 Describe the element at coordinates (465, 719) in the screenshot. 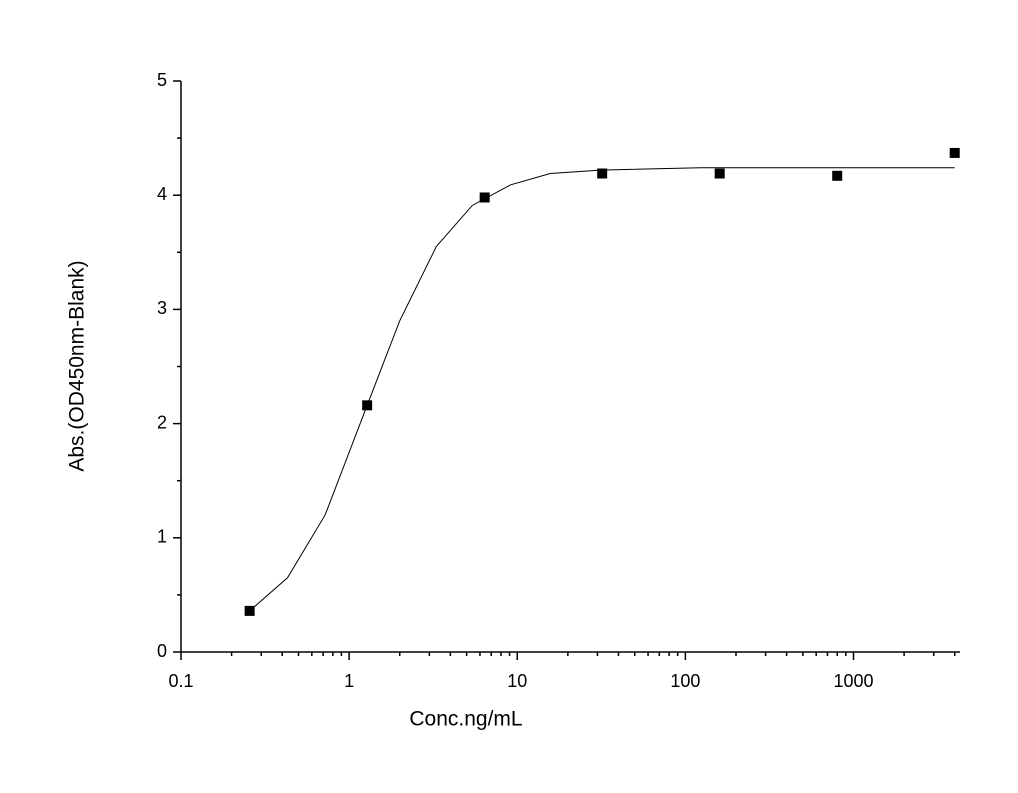

I see `x-axis-label: Conc.ng/mL` at that location.